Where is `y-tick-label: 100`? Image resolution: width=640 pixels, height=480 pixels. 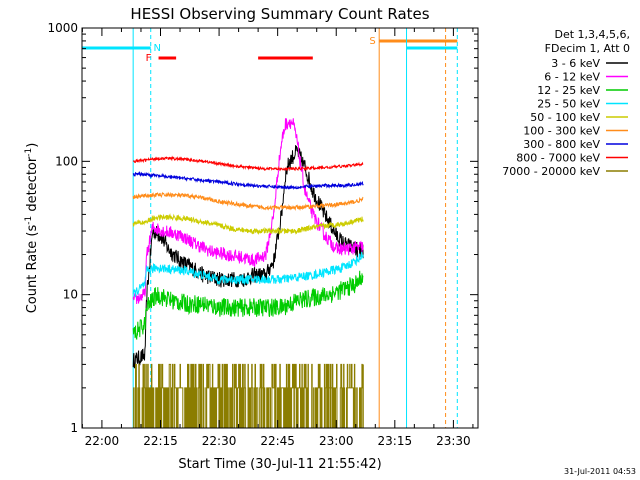
y-tick-label: 100 is located at coordinates (66, 161).